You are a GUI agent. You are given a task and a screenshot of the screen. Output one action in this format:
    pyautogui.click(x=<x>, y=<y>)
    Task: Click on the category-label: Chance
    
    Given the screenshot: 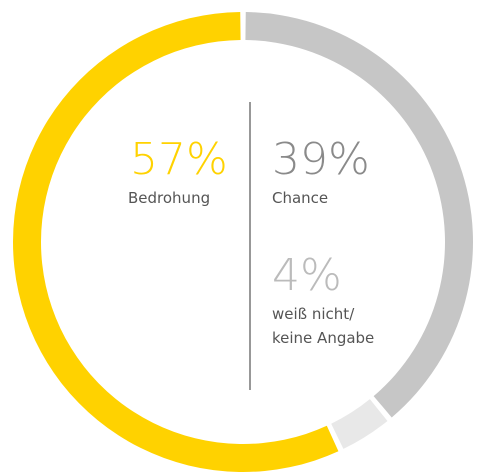 What is the action you would take?
    pyautogui.click(x=300, y=198)
    